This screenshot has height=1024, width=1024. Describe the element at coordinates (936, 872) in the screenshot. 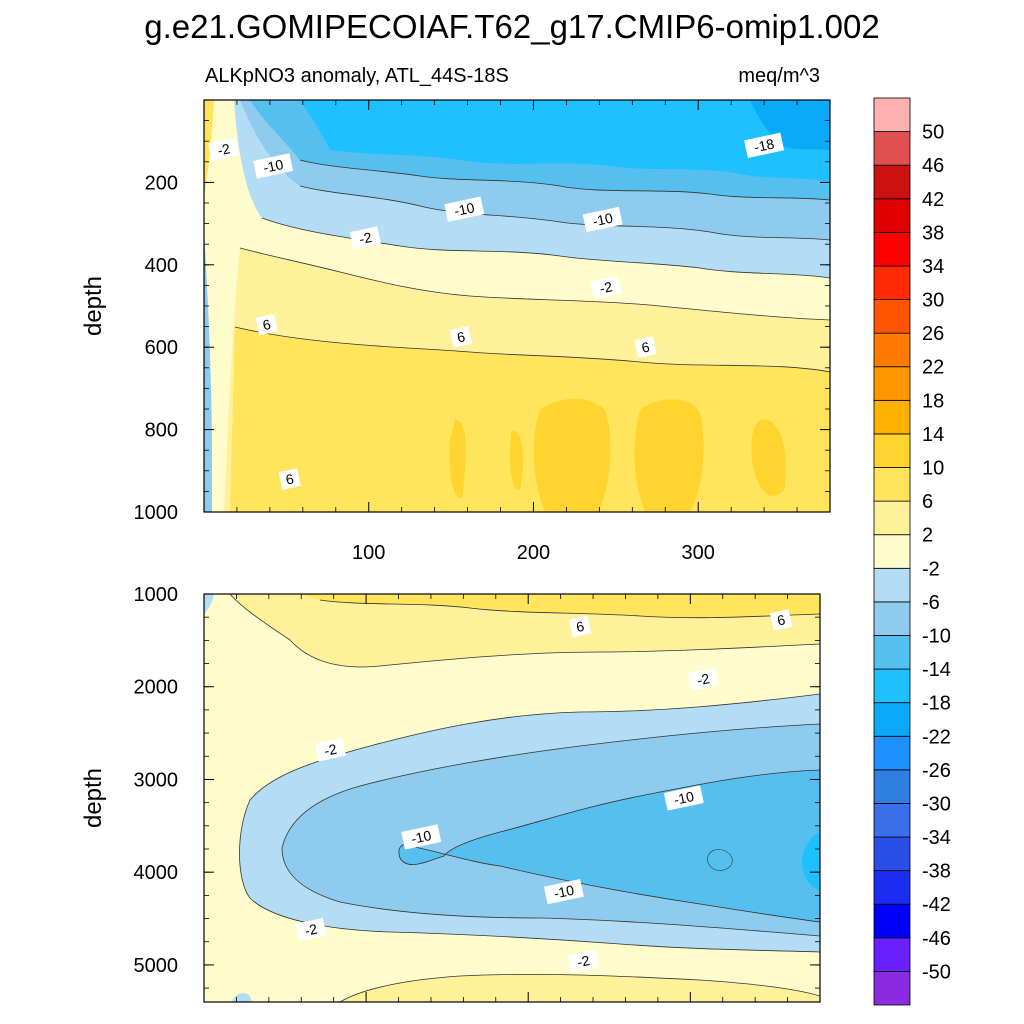

I see `colorbar-label: -38` at that location.